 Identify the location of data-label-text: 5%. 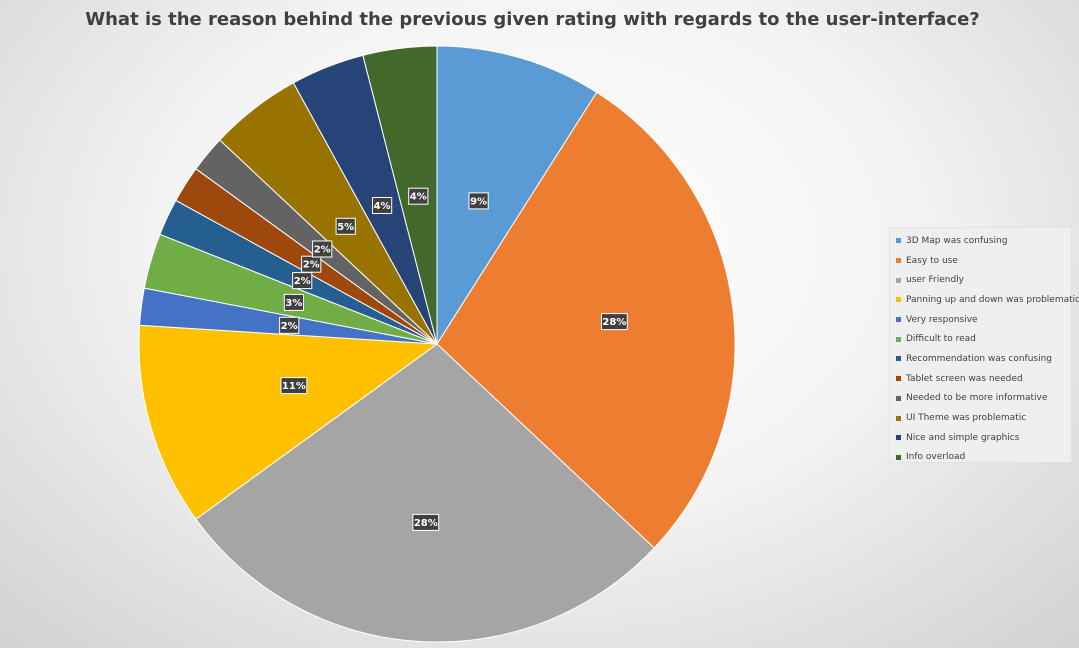
(345, 227).